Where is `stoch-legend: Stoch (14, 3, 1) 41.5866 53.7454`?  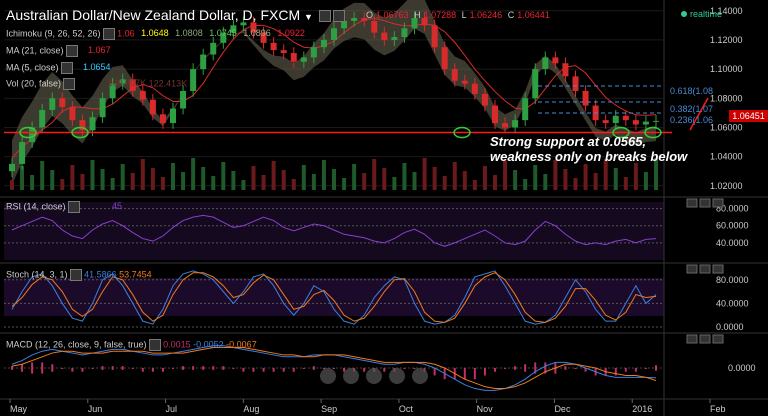
stoch-legend: Stoch (14, 3, 1) 41.5866 53.7454 is located at coordinates (79, 275).